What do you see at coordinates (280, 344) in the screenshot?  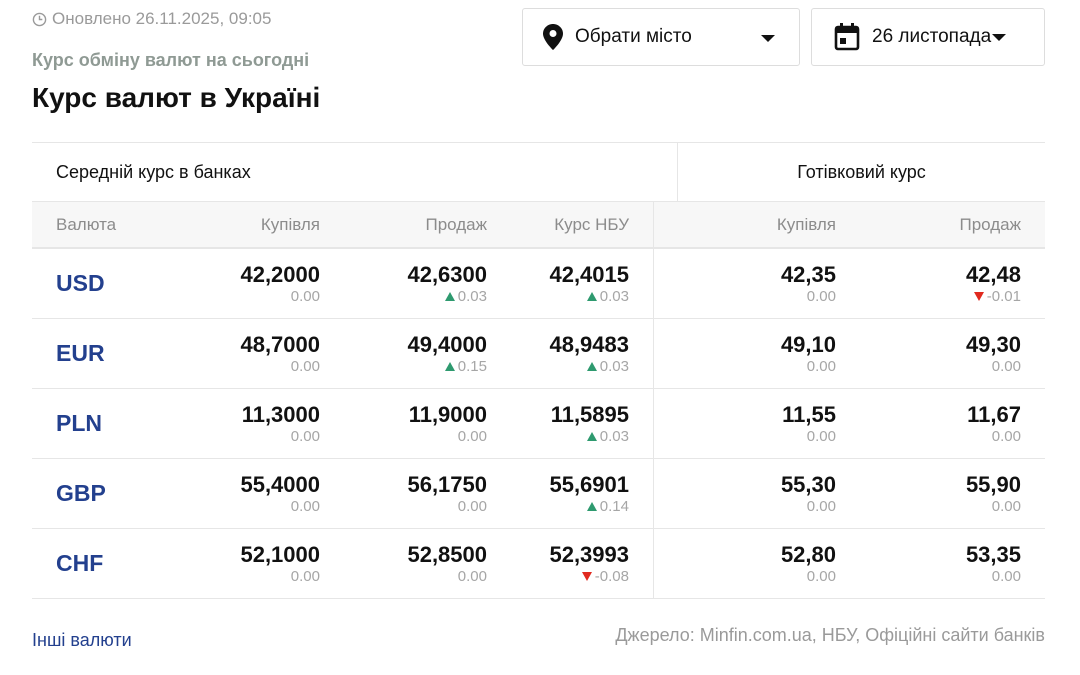 I see `rate-value: 48,7000` at bounding box center [280, 344].